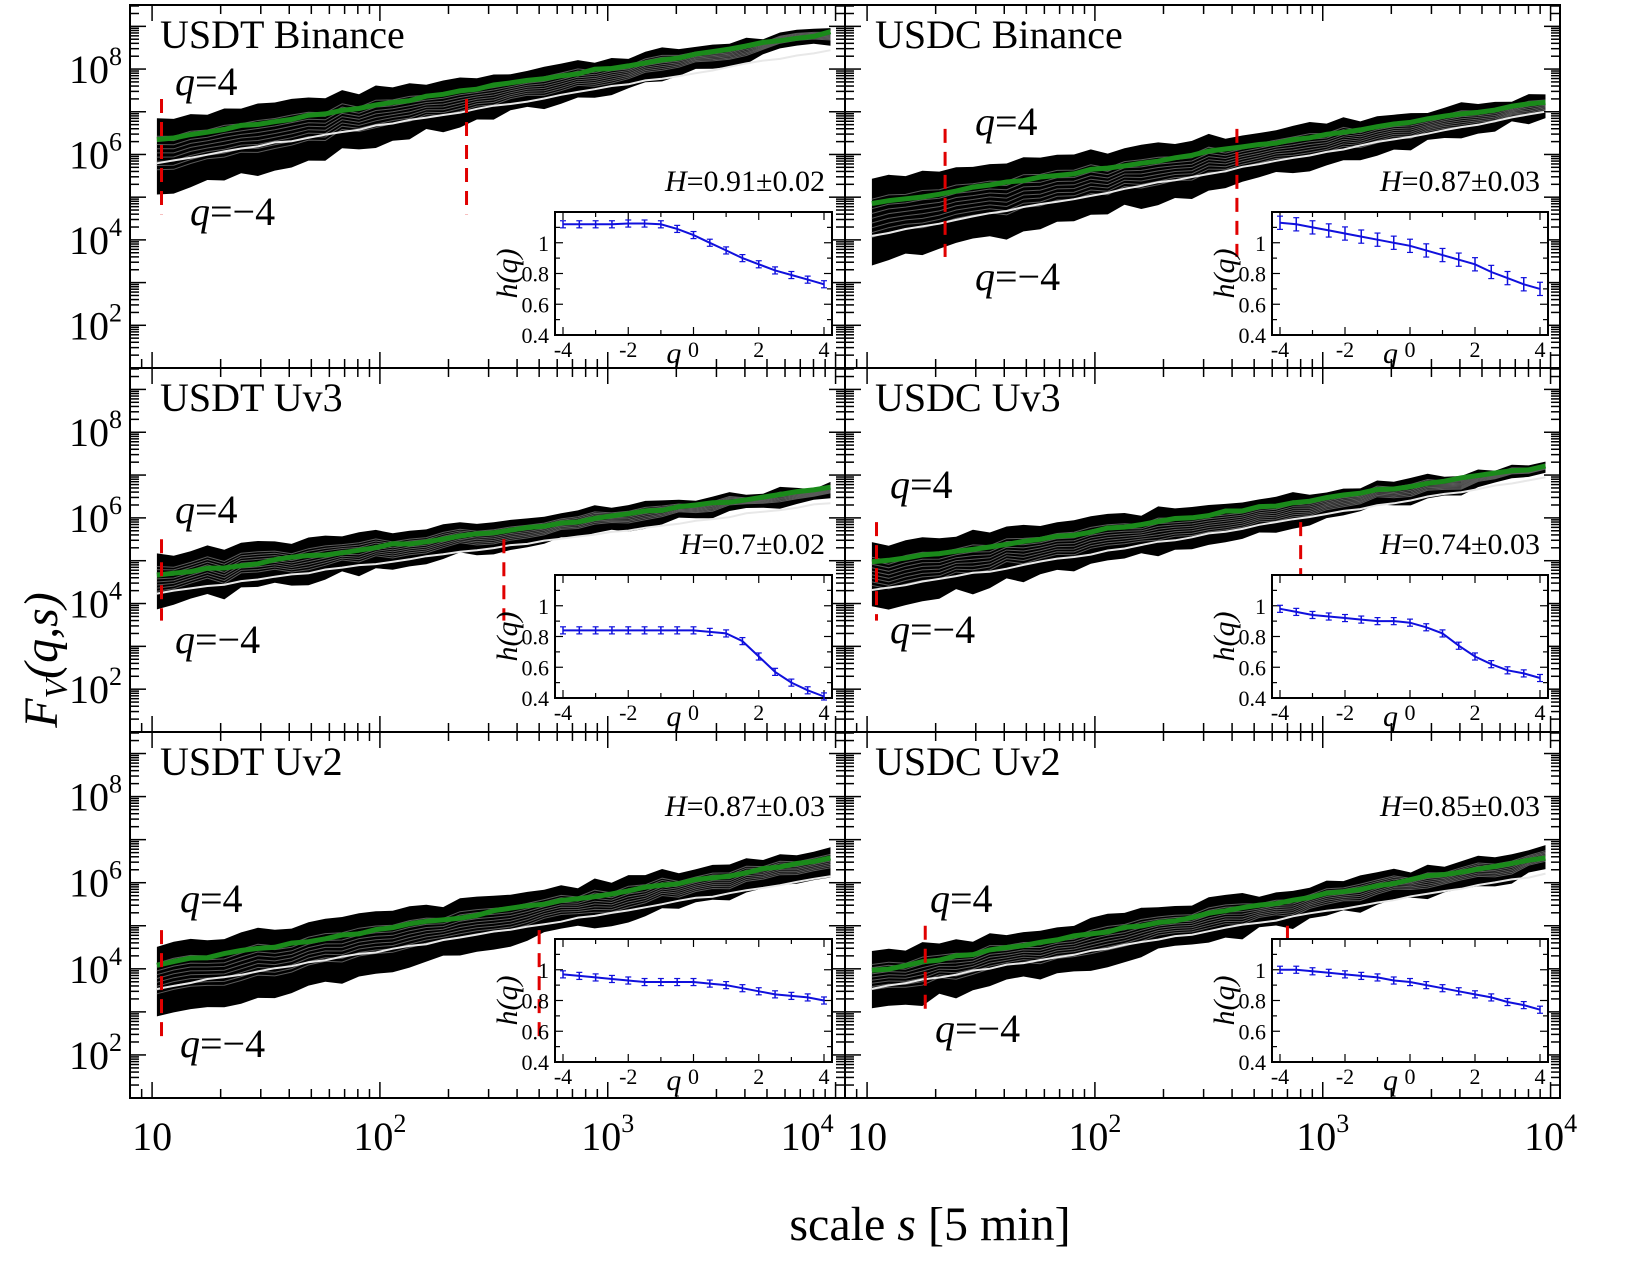  Describe the element at coordinates (41, 635) in the screenshot. I see `y-label-args: (q,s)` at that location.